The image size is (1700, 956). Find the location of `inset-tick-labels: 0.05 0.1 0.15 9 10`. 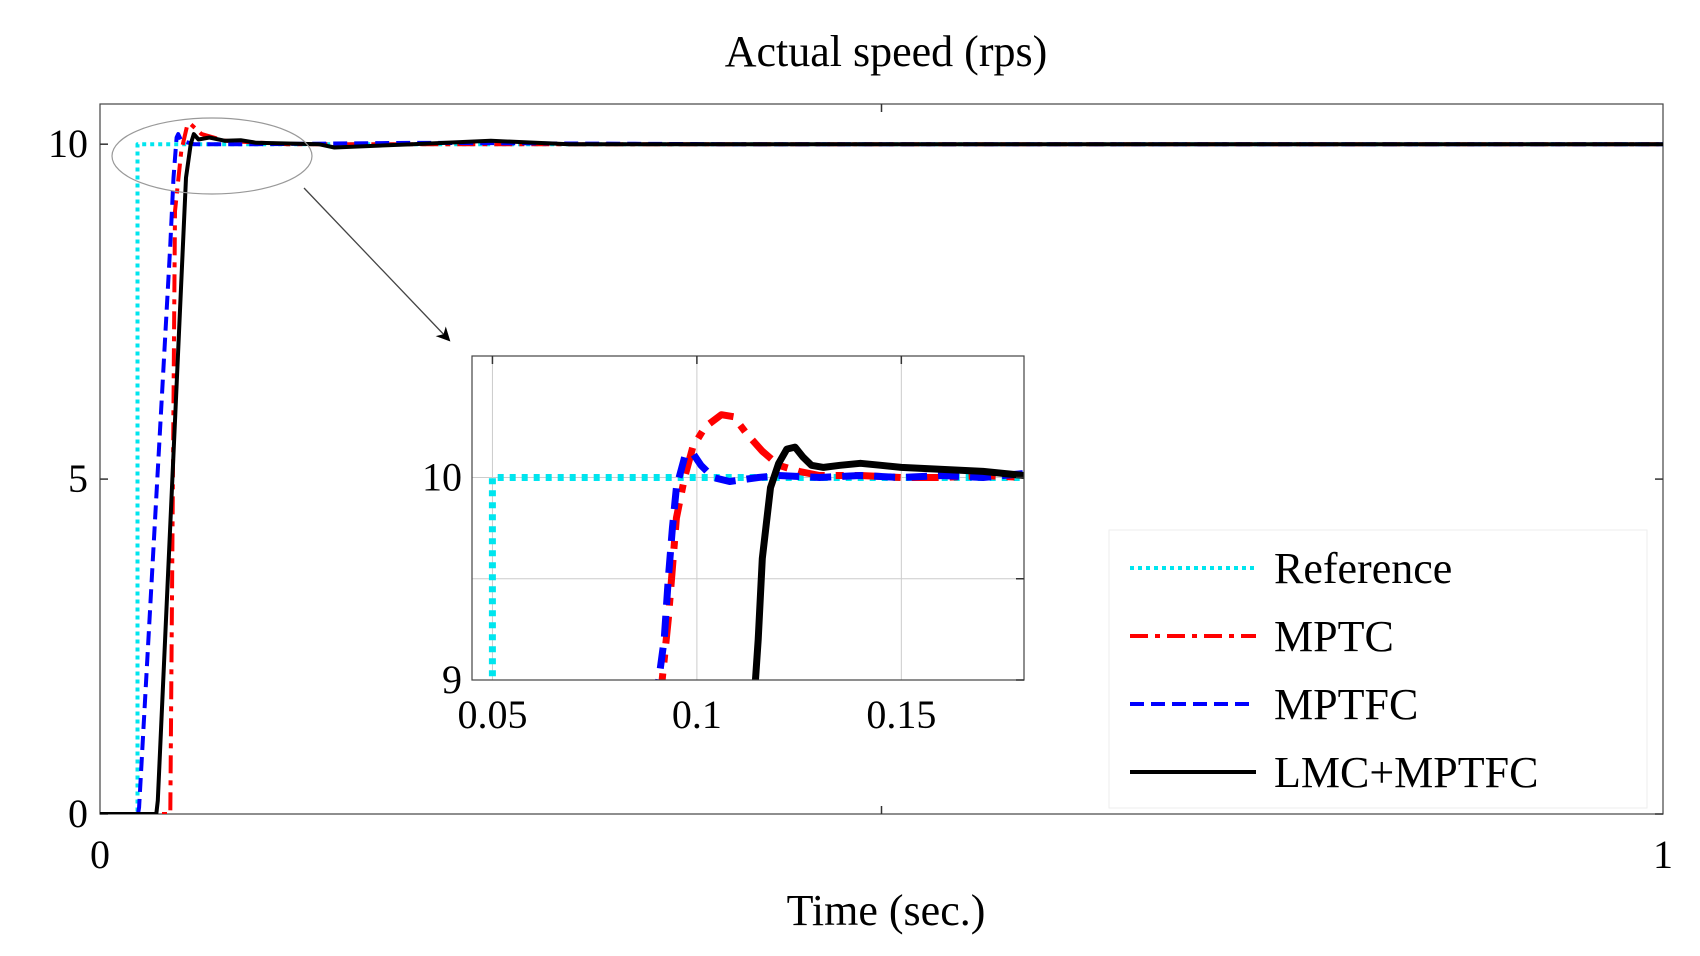

inset-tick-labels: 0.05 0.1 0.15 9 10 is located at coordinates (679, 596).